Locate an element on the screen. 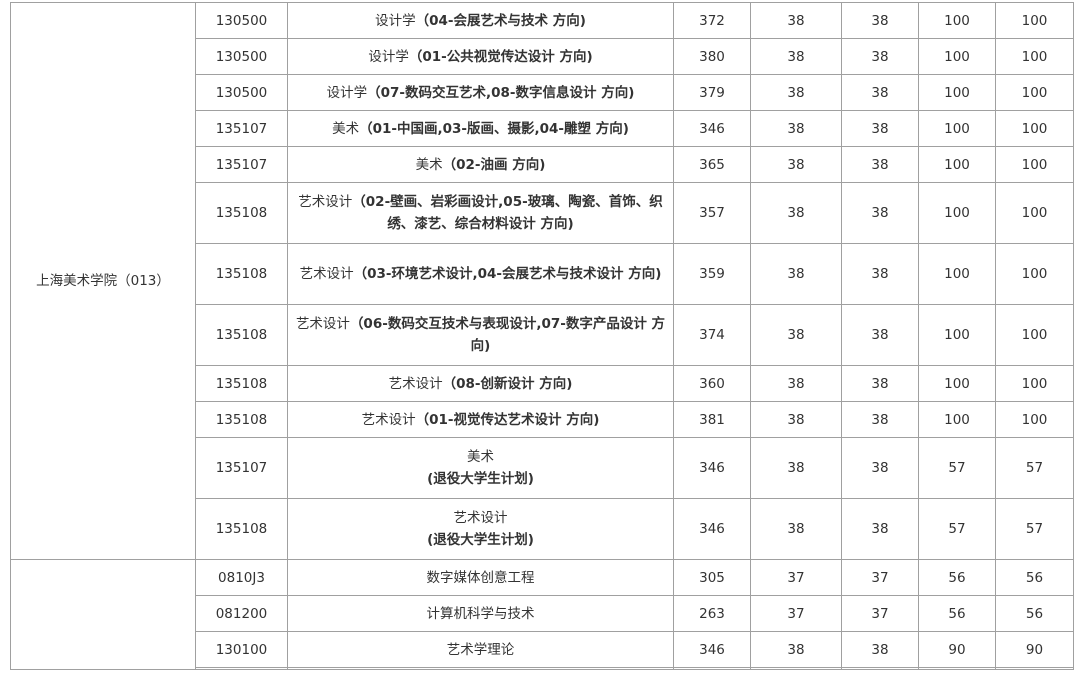 Image resolution: width=1080 pixels, height=680 pixels. major-direction: （08-创新设计 方向) is located at coordinates (507, 383).